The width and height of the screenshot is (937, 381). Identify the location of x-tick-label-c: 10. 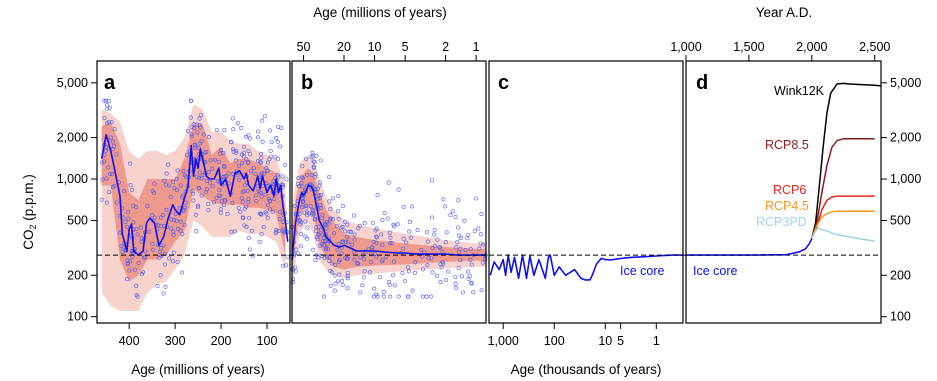
(605, 341).